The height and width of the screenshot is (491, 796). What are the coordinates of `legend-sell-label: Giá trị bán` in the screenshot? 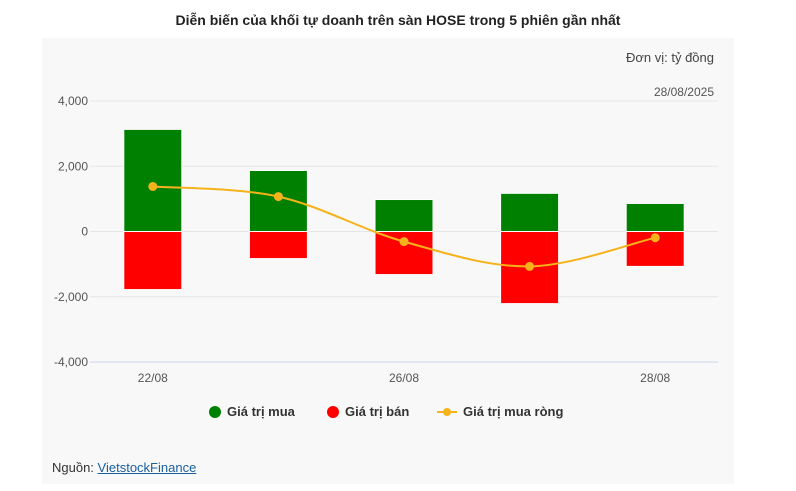 It's located at (377, 411).